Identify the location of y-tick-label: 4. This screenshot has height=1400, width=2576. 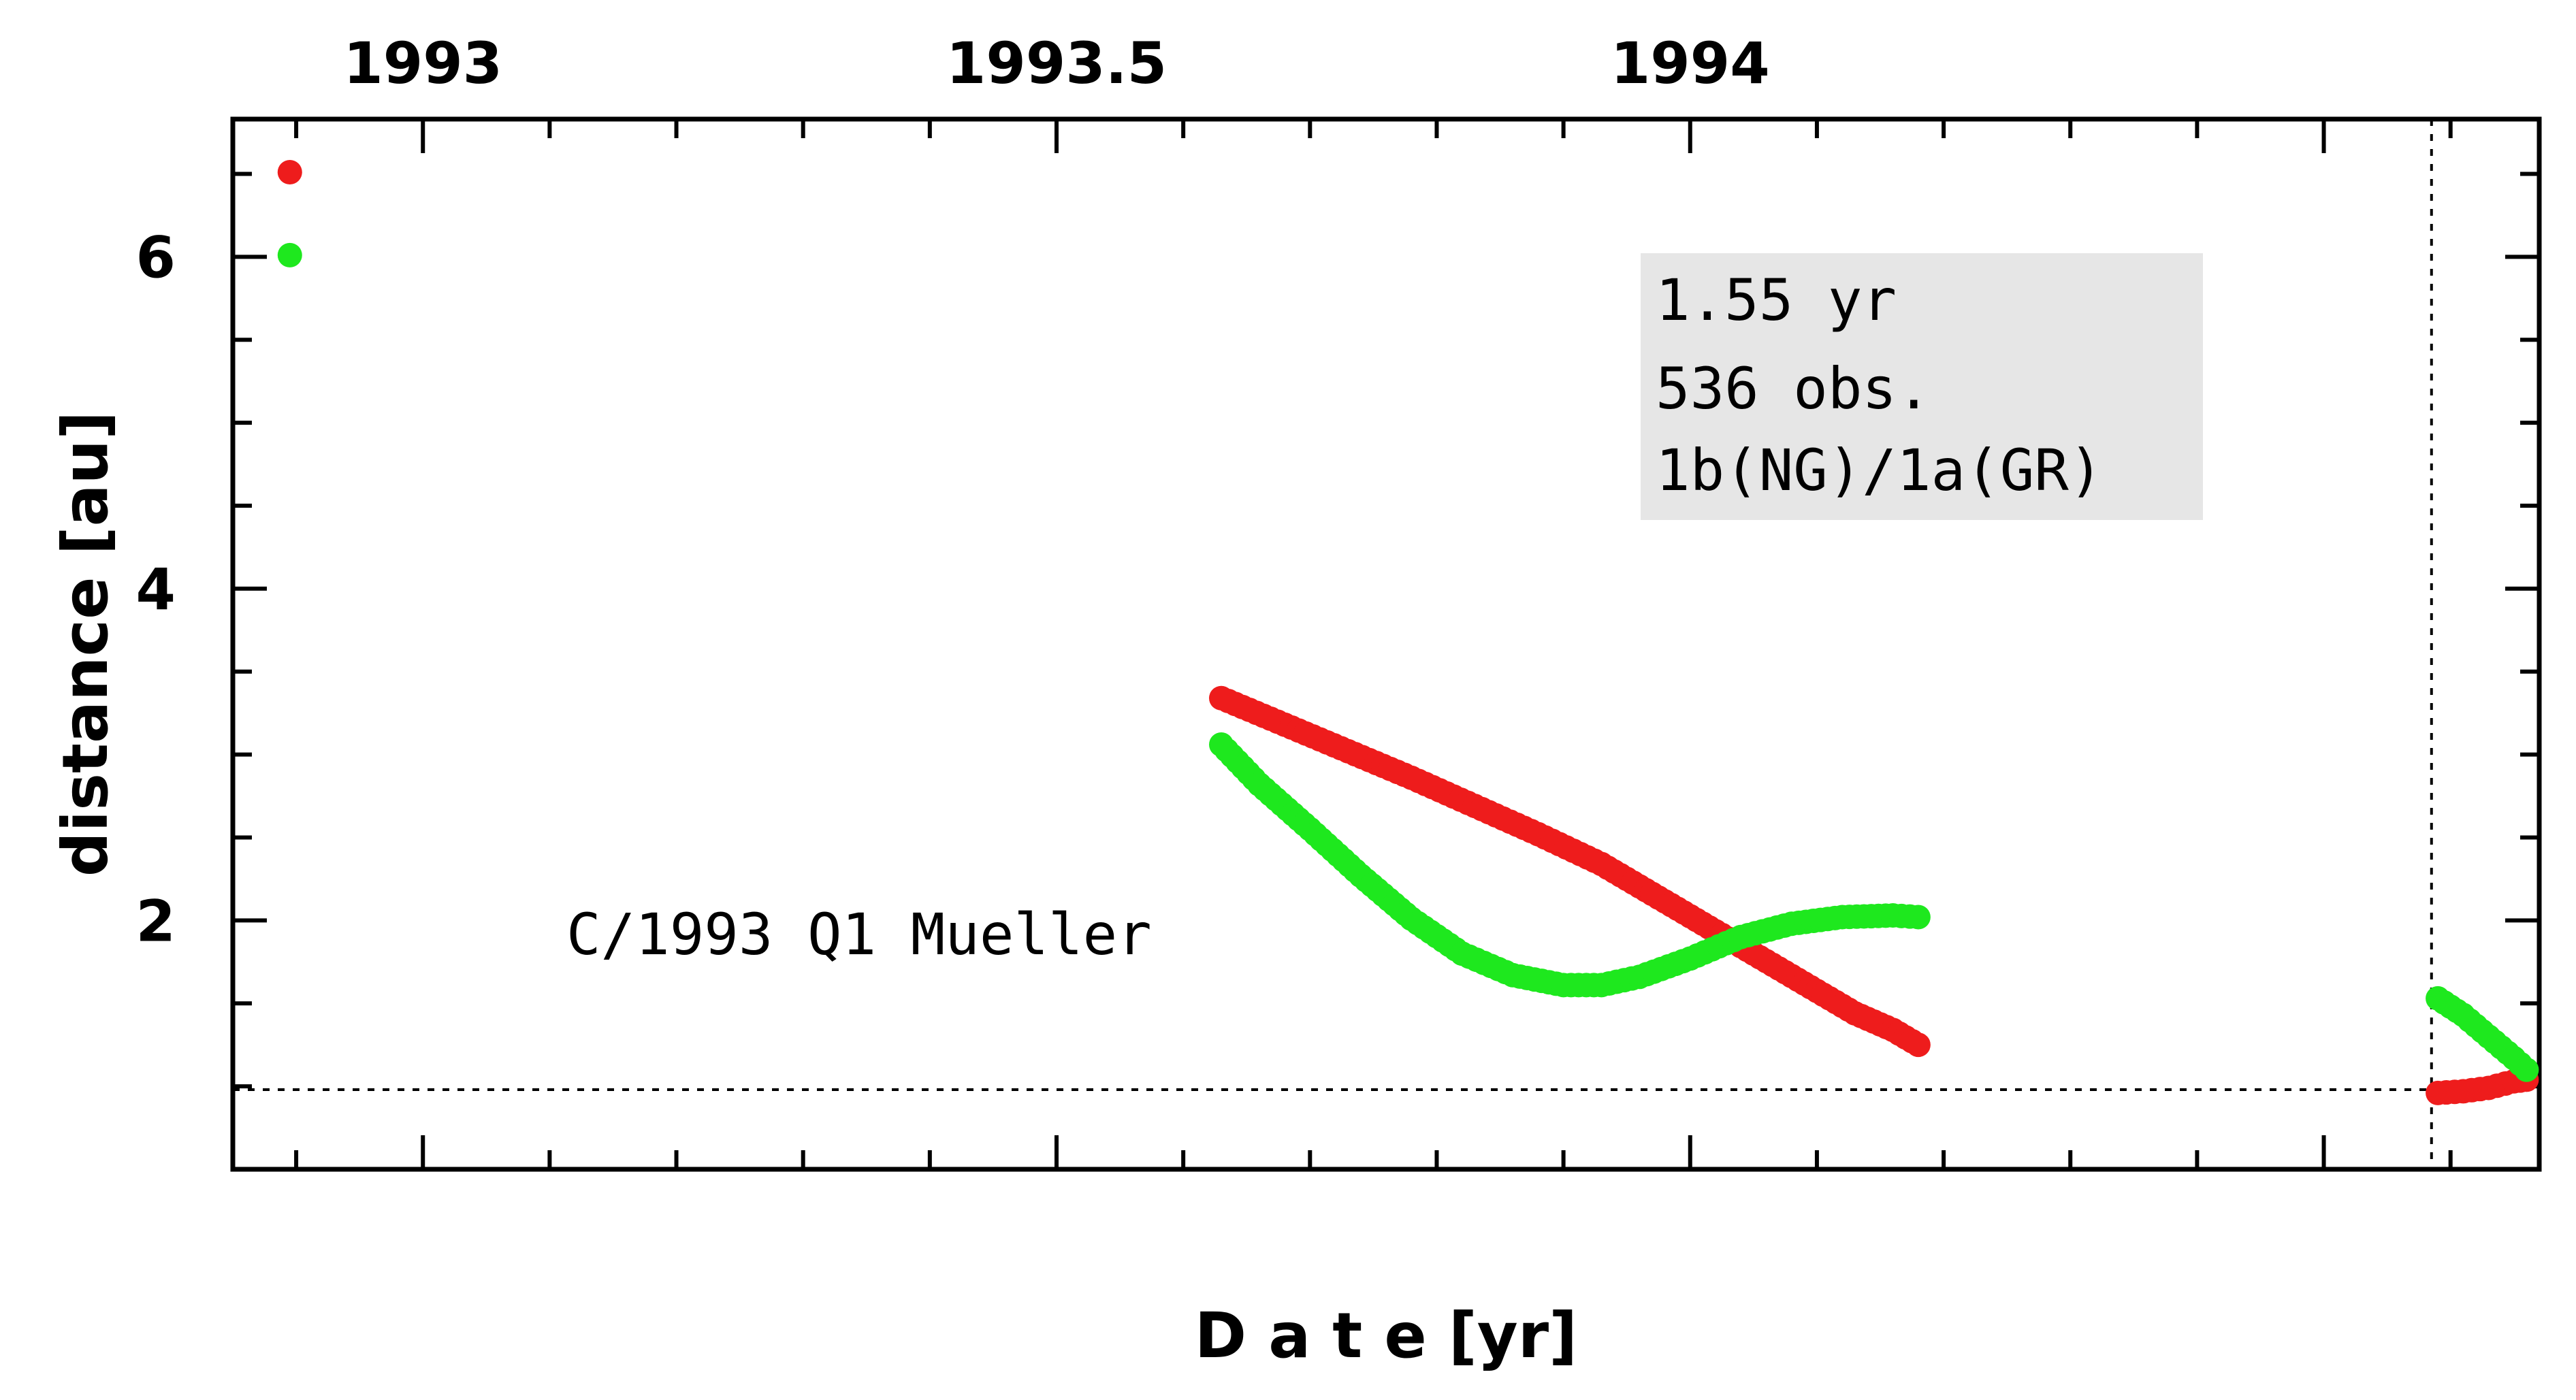
(156, 589).